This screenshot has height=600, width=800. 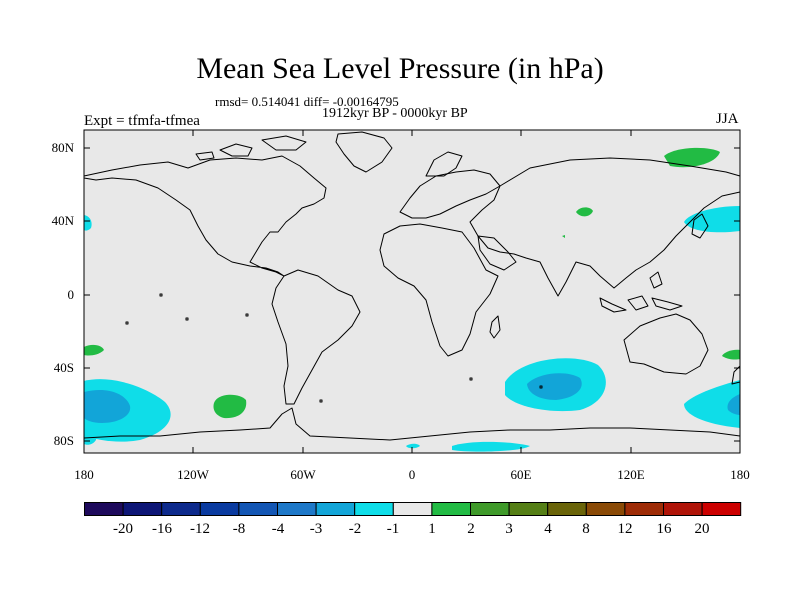 What do you see at coordinates (700, 226) in the screenshot?
I see `coast-japan` at bounding box center [700, 226].